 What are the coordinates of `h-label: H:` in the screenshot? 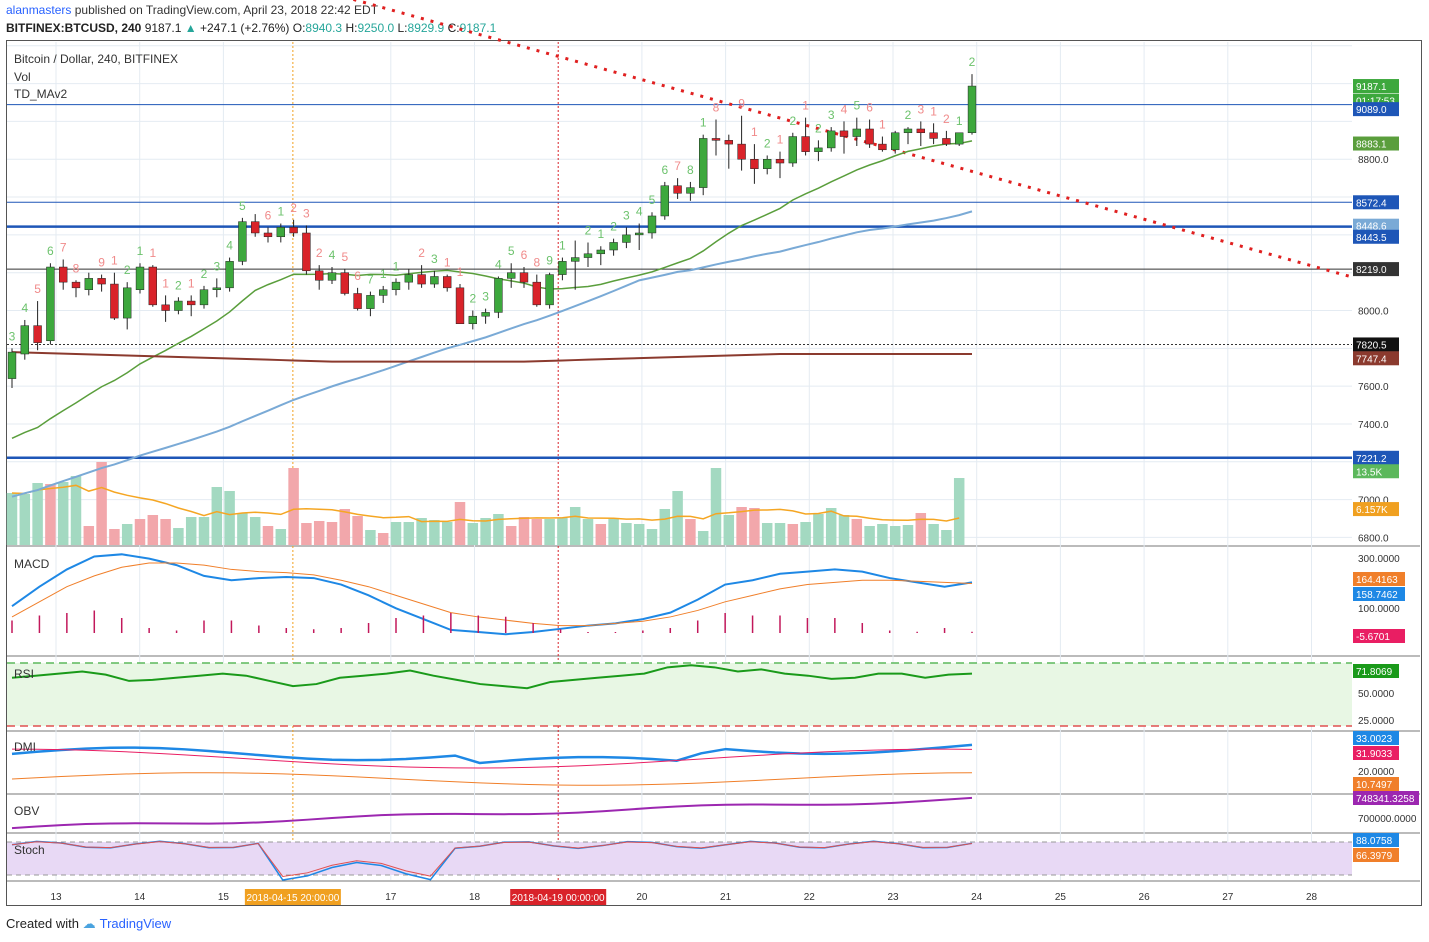 It's located at (351, 28).